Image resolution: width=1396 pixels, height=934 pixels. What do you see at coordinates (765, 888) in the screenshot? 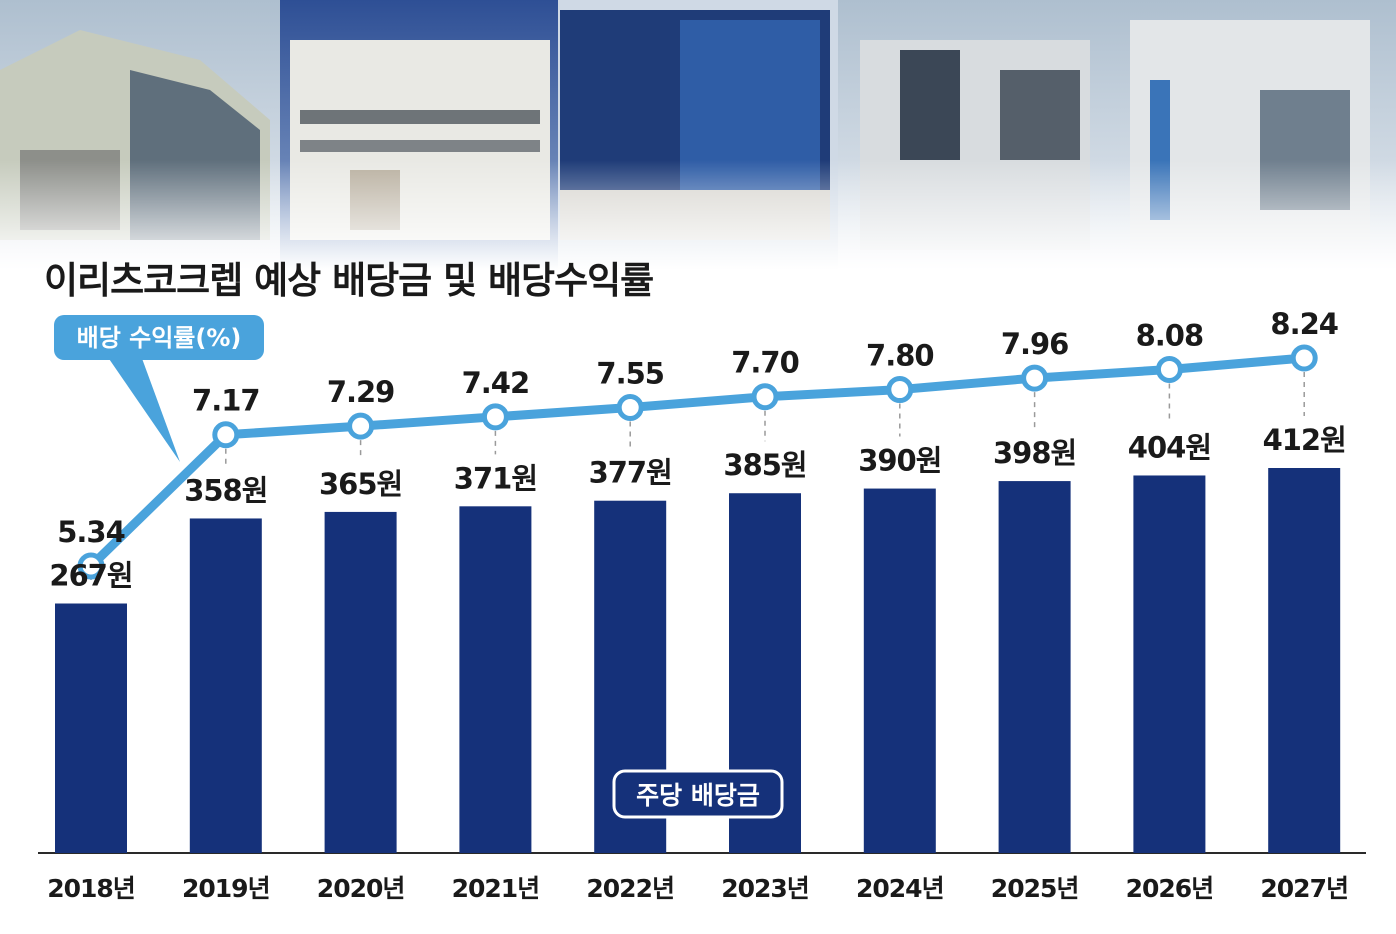
I see `x-tick-label: 2023년` at bounding box center [765, 888].